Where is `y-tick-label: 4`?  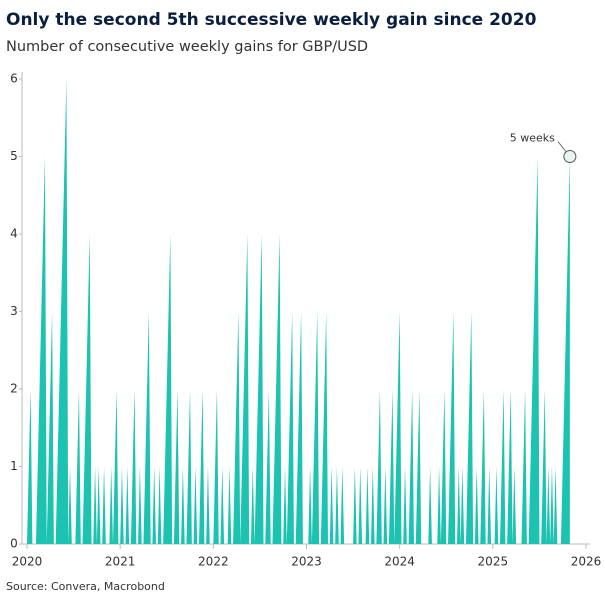 y-tick-label: 4 is located at coordinates (14, 234).